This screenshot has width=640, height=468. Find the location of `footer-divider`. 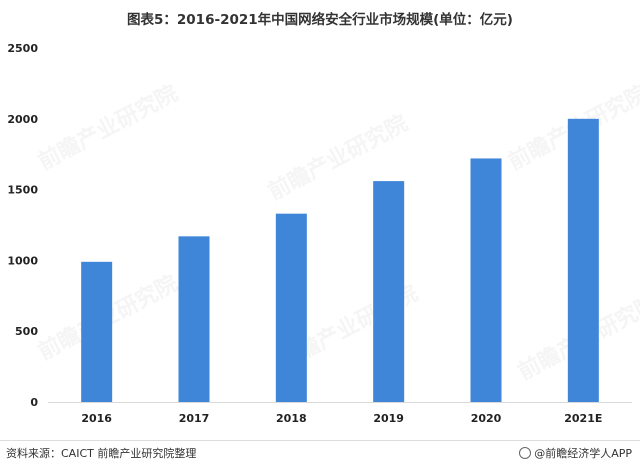

footer-divider is located at coordinates (320, 440).